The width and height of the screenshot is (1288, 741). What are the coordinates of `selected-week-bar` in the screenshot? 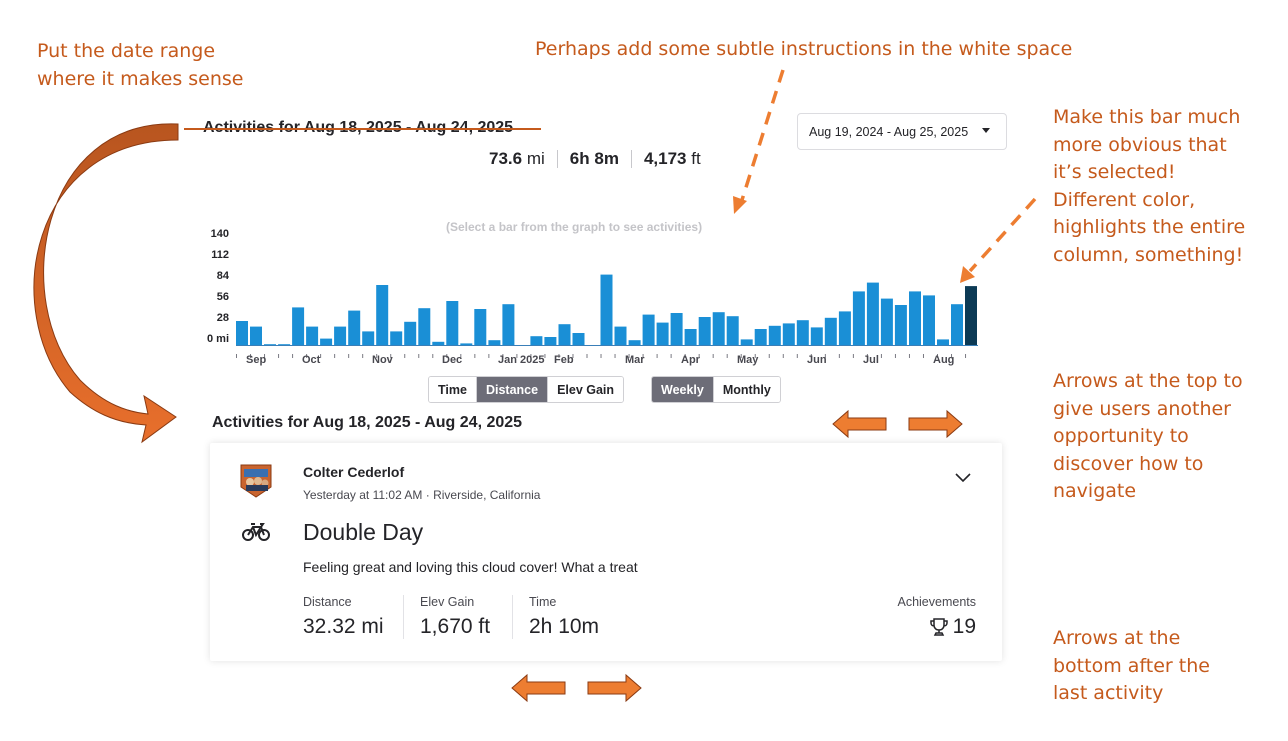 It's located at (971, 315).